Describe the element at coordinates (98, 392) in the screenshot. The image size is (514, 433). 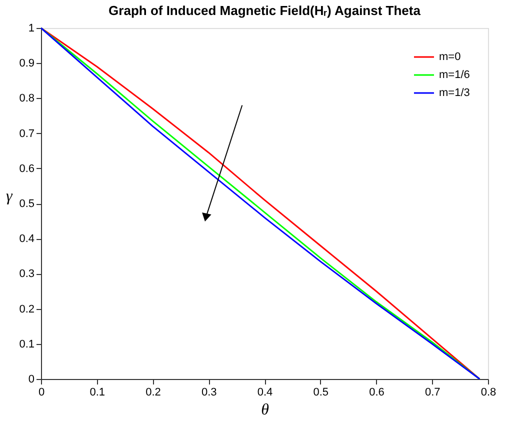
I see `x-tick-label: 0.1` at that location.